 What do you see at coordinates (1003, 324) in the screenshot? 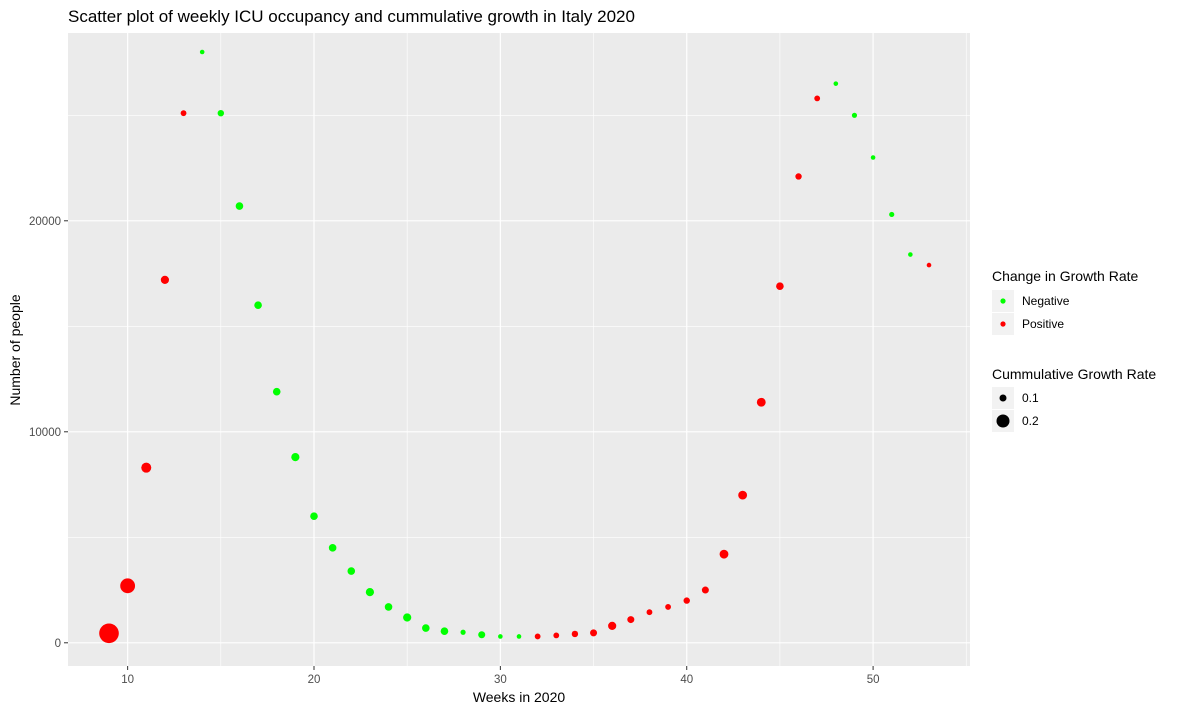
I see `legend-key-positive` at bounding box center [1003, 324].